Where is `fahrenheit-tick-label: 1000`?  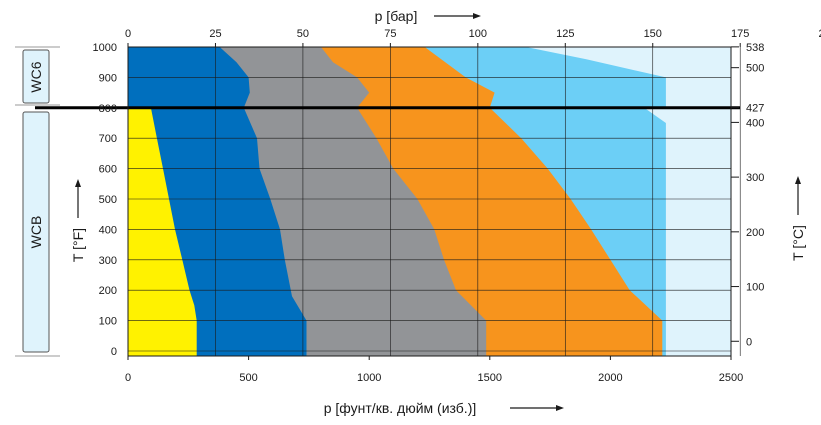
fahrenheit-tick-label: 1000 is located at coordinates (105, 48).